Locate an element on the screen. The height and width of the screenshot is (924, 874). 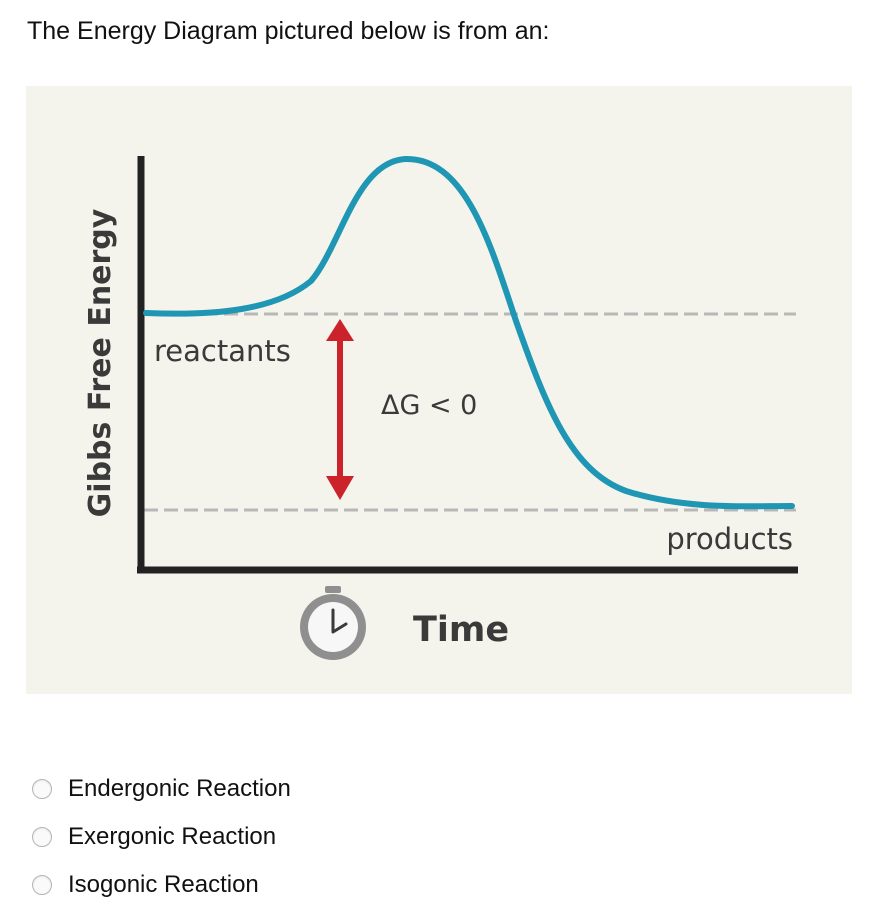
delta-g-label: ΔG < 0 is located at coordinates (429, 405).